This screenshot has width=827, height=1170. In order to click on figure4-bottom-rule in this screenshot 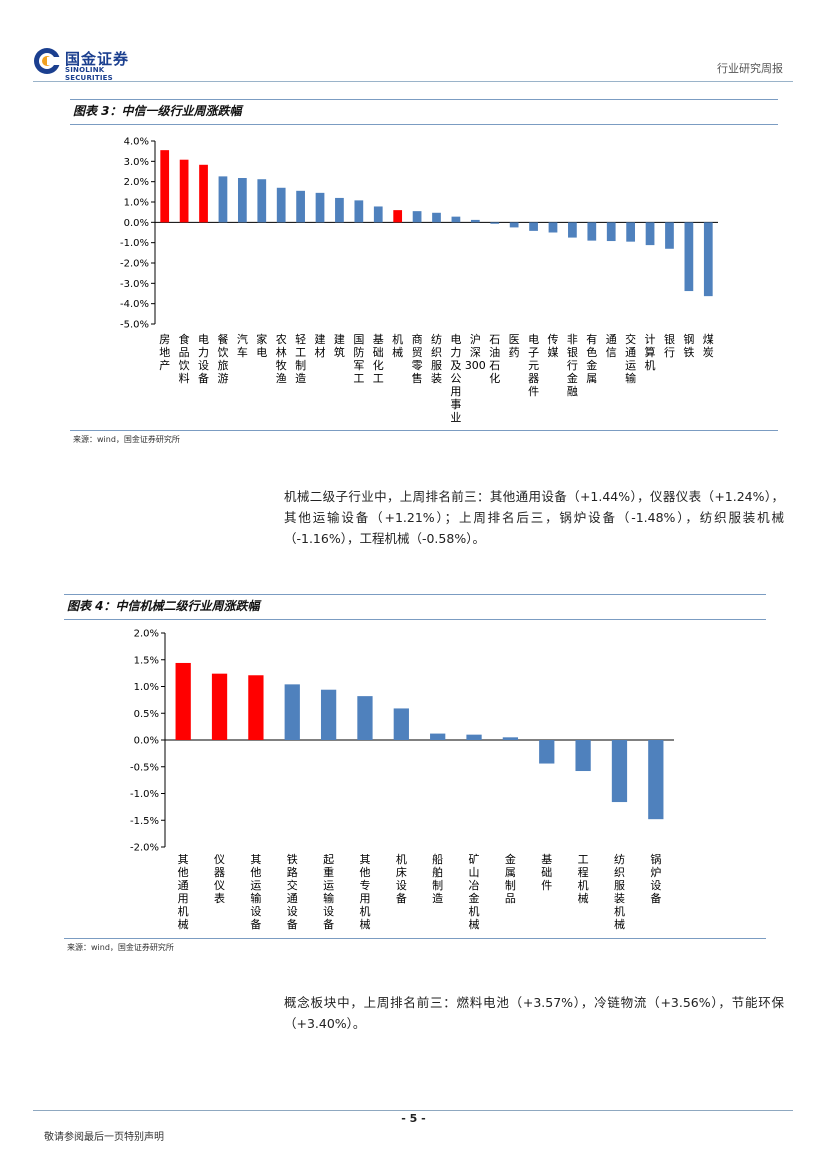, I will do `click(415, 938)`.